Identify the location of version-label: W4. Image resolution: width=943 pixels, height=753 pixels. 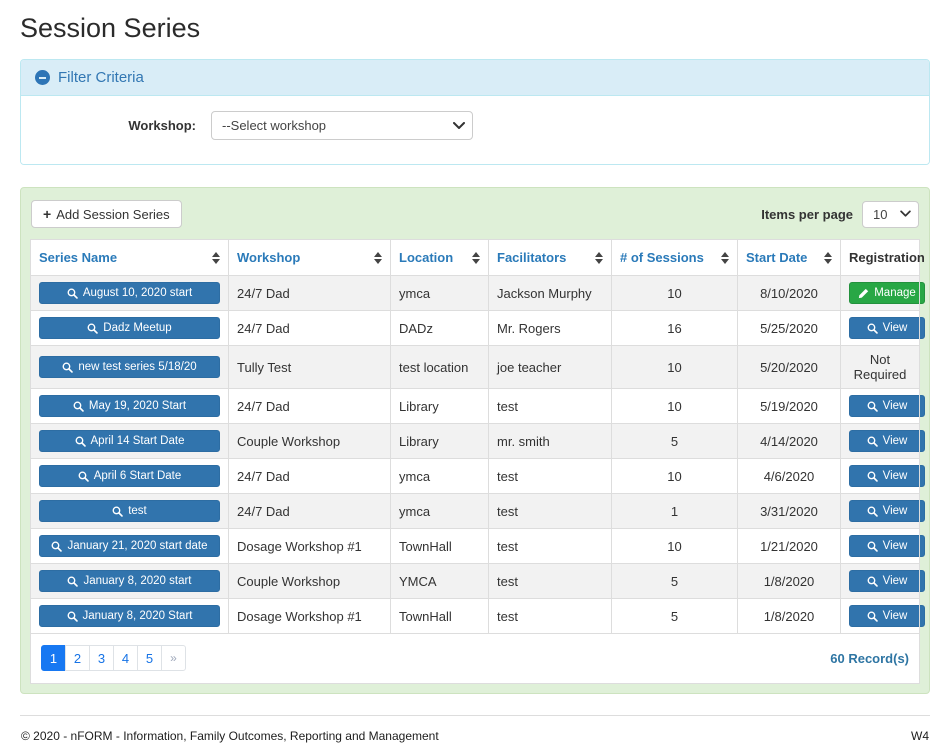
(920, 736).